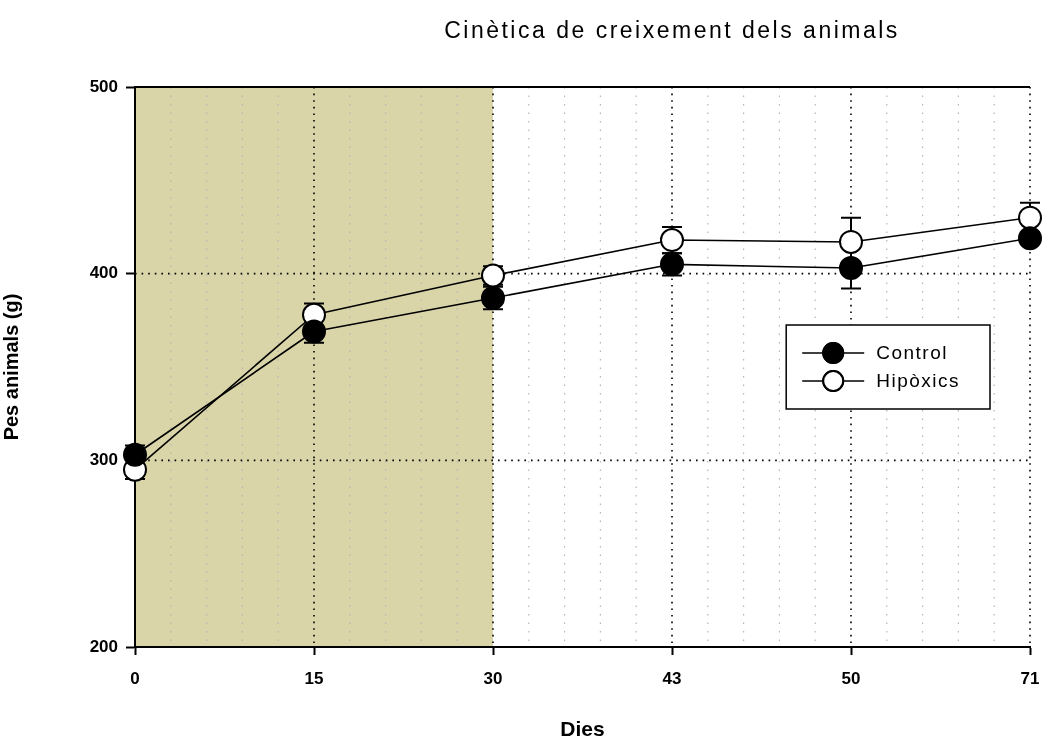 This screenshot has height=747, width=1064. Describe the element at coordinates (103, 646) in the screenshot. I see `y-tick-label: 200` at that location.